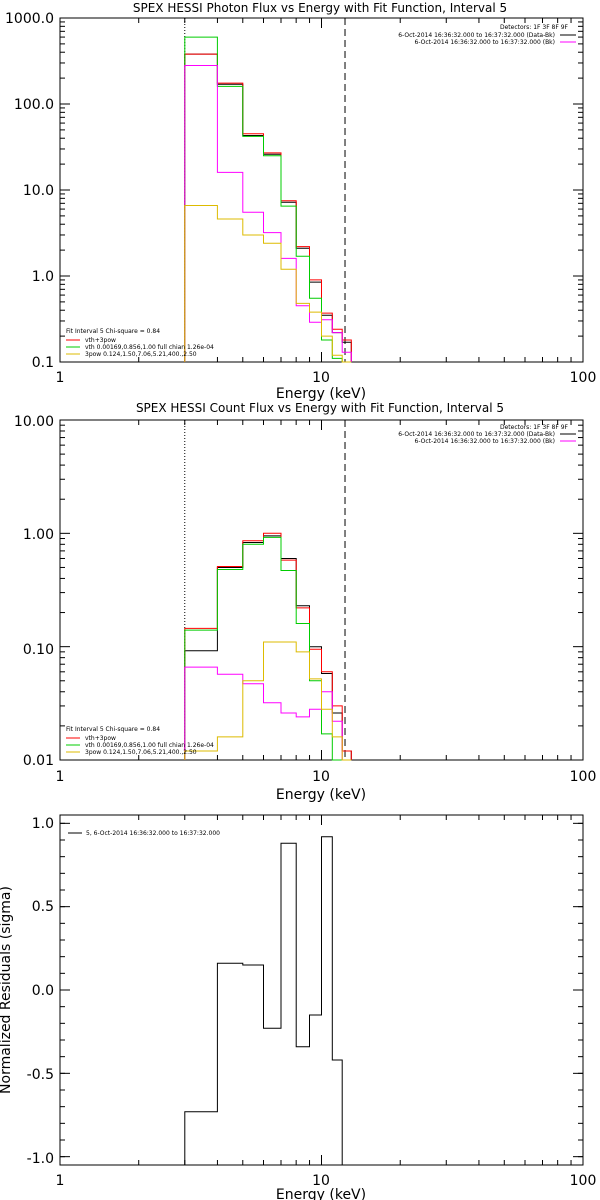 This screenshot has height=1200, width=600. I want to click on y-tick-label: 1000.0, so click(29, 19).